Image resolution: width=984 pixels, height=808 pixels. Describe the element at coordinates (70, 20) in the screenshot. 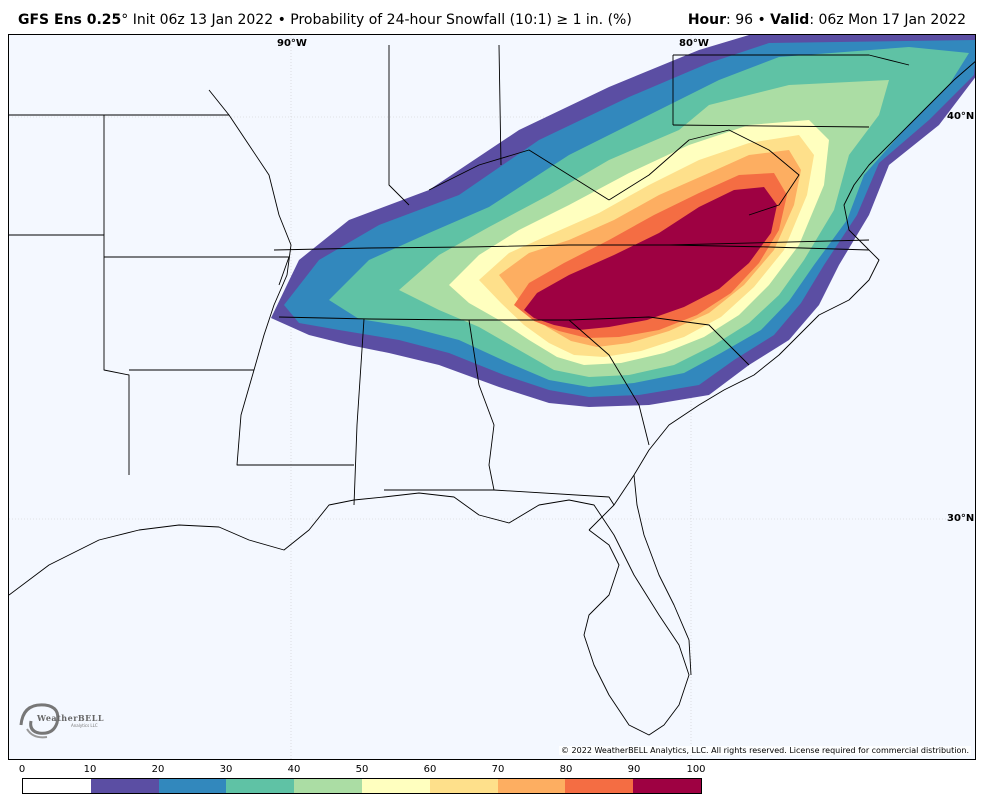

I see `model-name: GFS Ens 0.25` at that location.